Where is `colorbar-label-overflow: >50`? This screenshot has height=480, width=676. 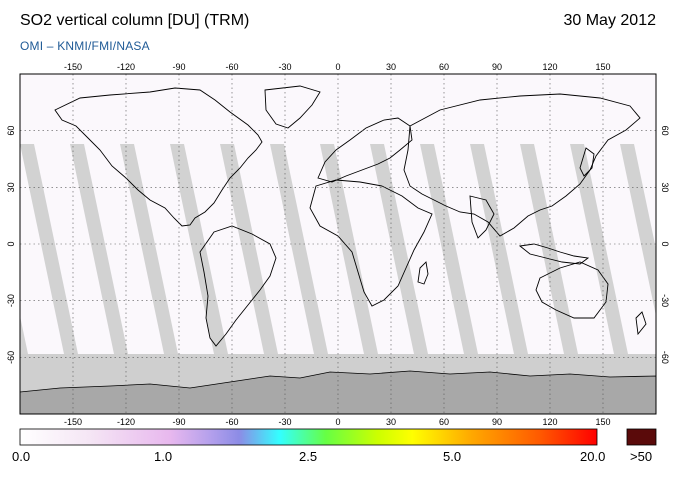 colorbar-label-overflow: >50 is located at coordinates (641, 456).